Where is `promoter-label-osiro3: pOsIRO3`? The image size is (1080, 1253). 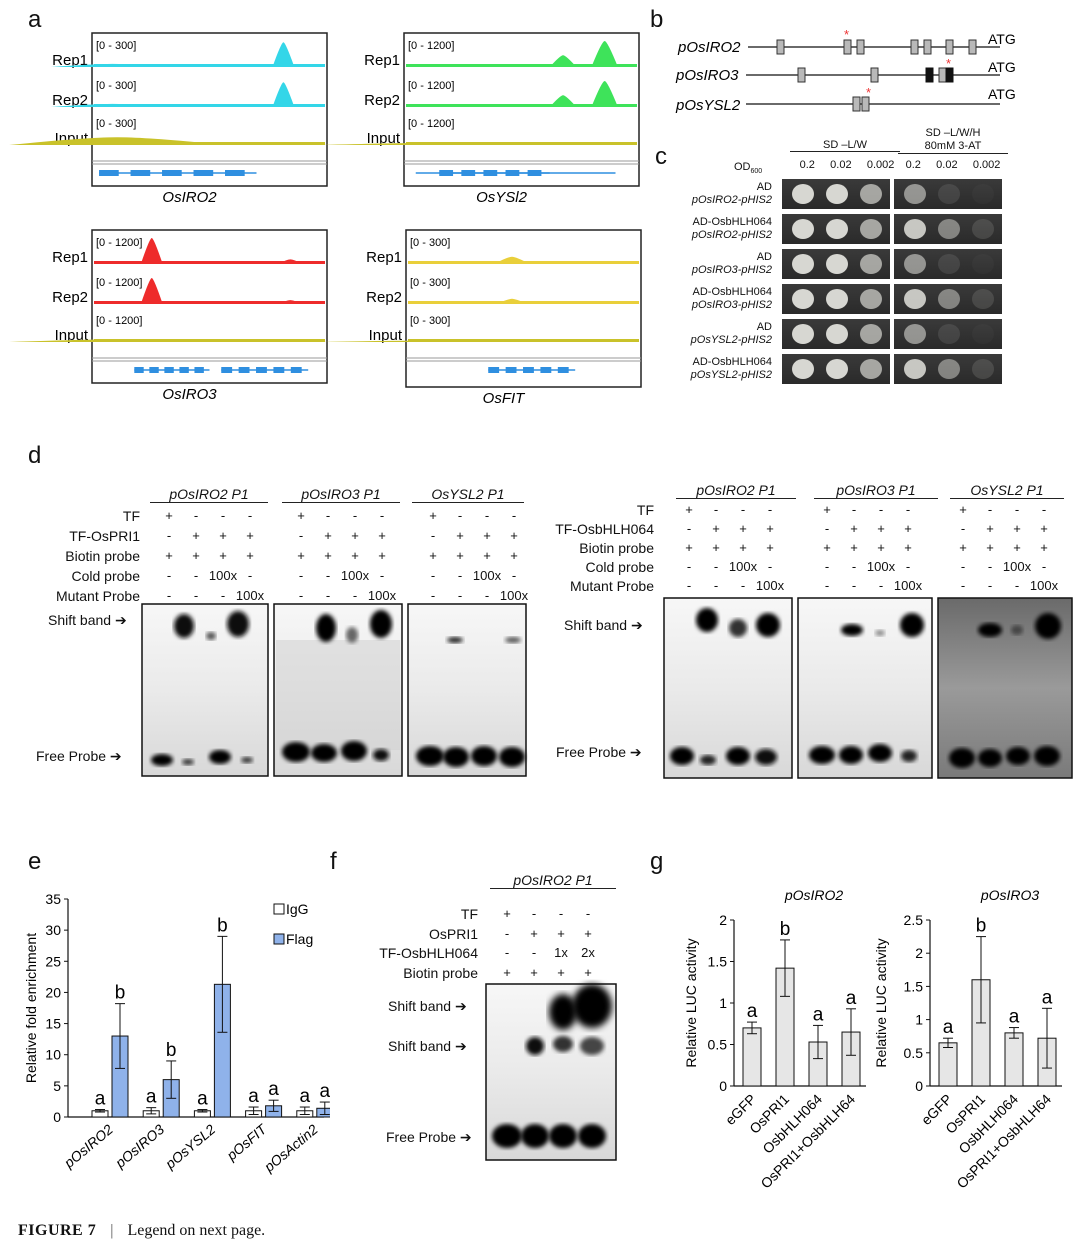 promoter-label-osiro3: pOsIRO3 is located at coordinates (707, 75).